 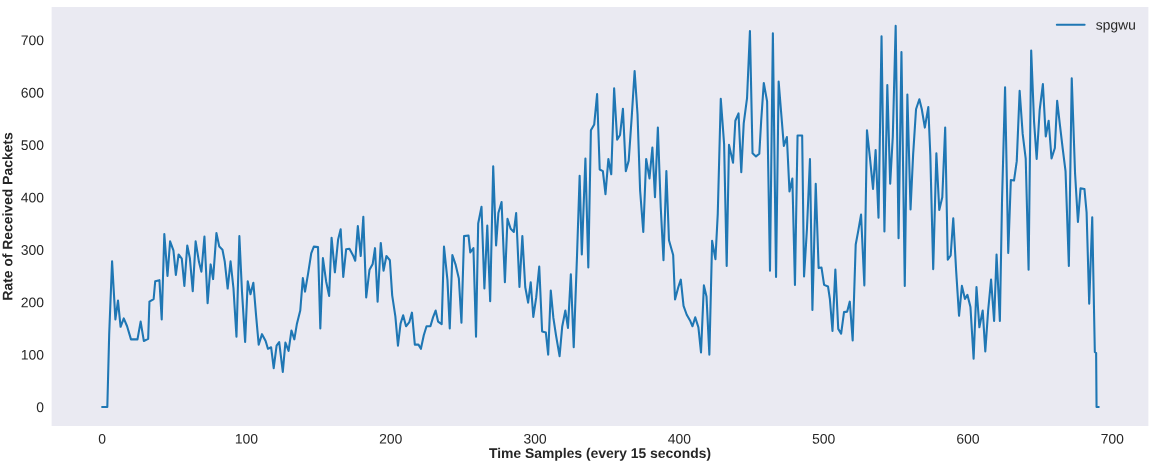 I want to click on x-tick-label: 300, so click(x=535, y=438).